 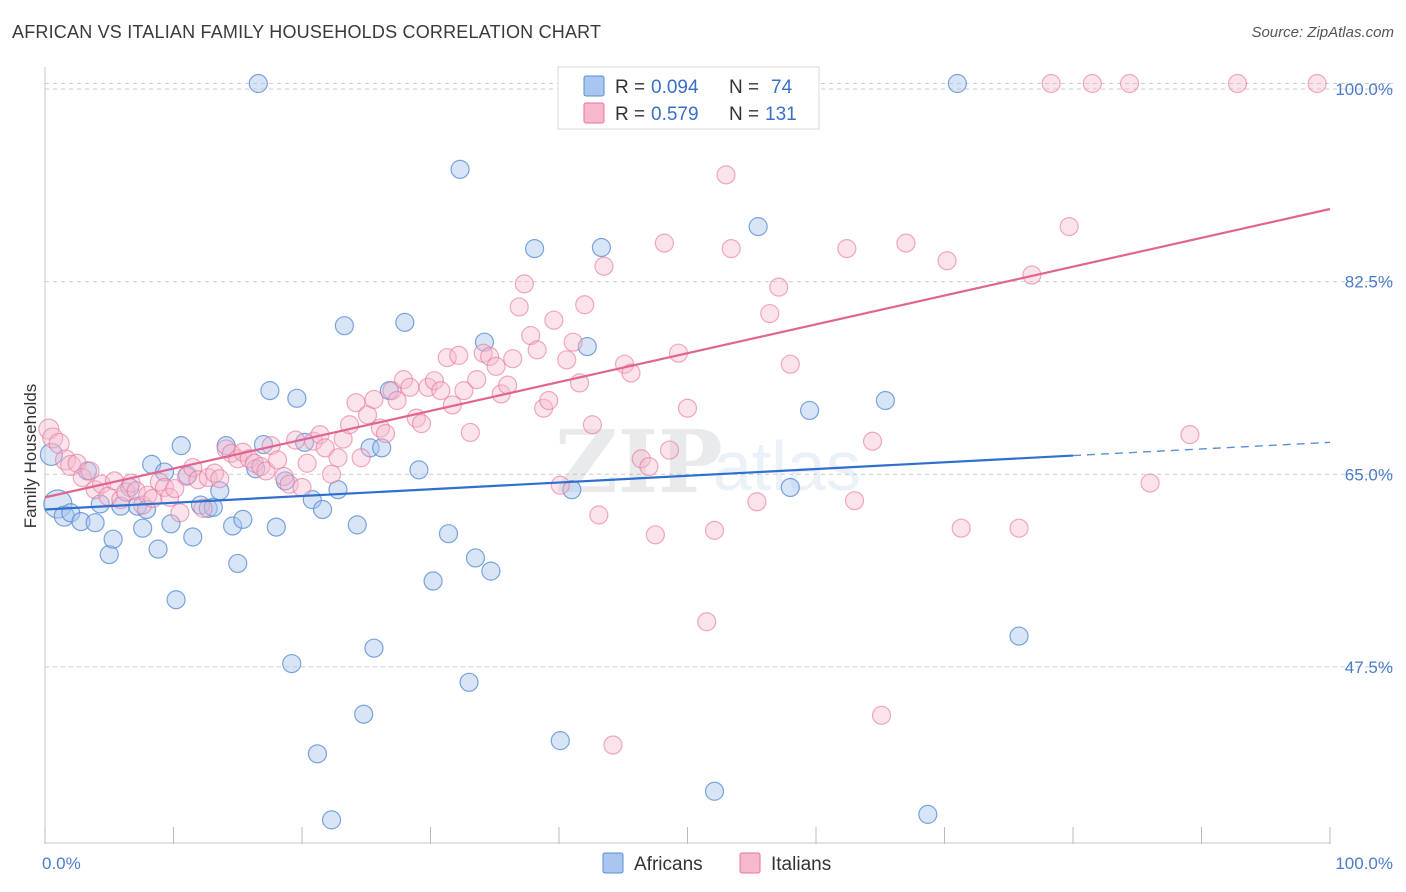 I want to click on legend-swatch-italians, so click(x=594, y=113).